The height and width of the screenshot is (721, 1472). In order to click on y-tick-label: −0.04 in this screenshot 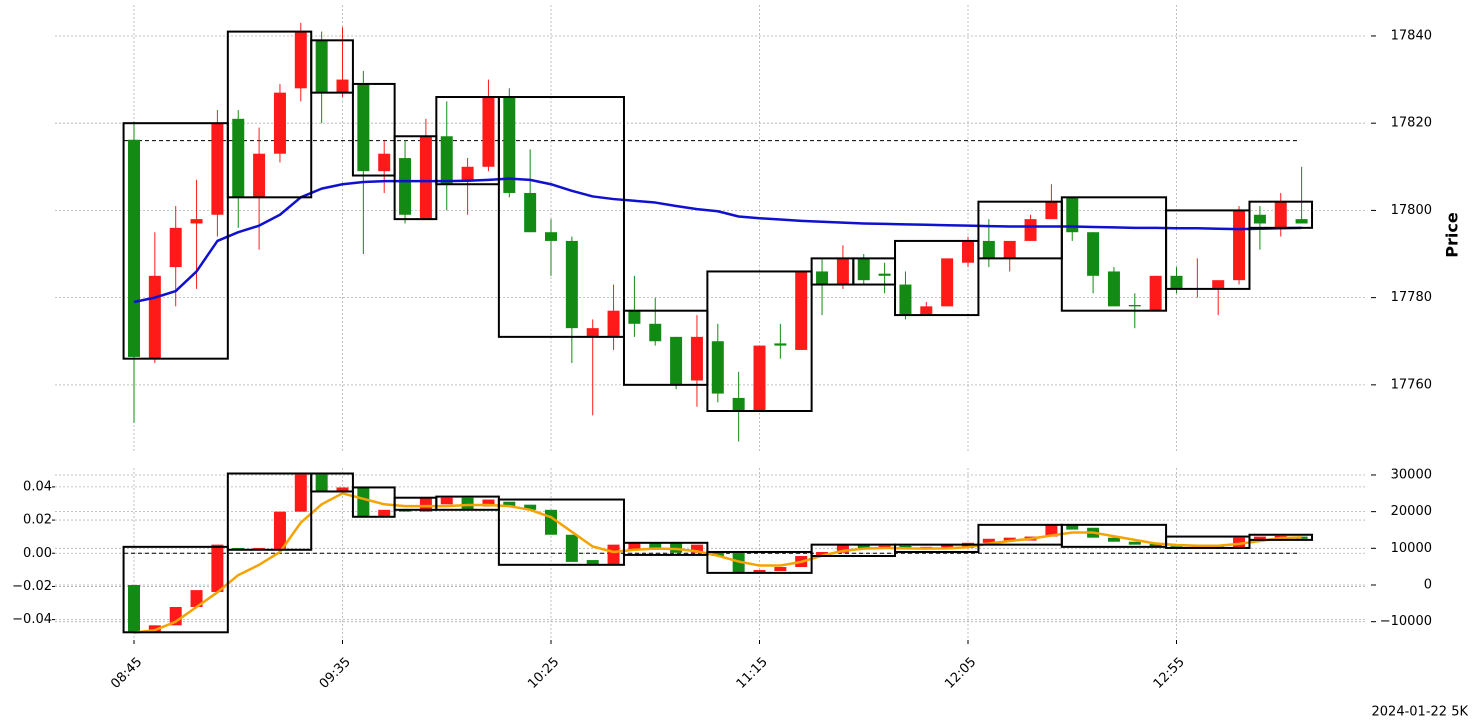, I will do `click(32, 619)`.